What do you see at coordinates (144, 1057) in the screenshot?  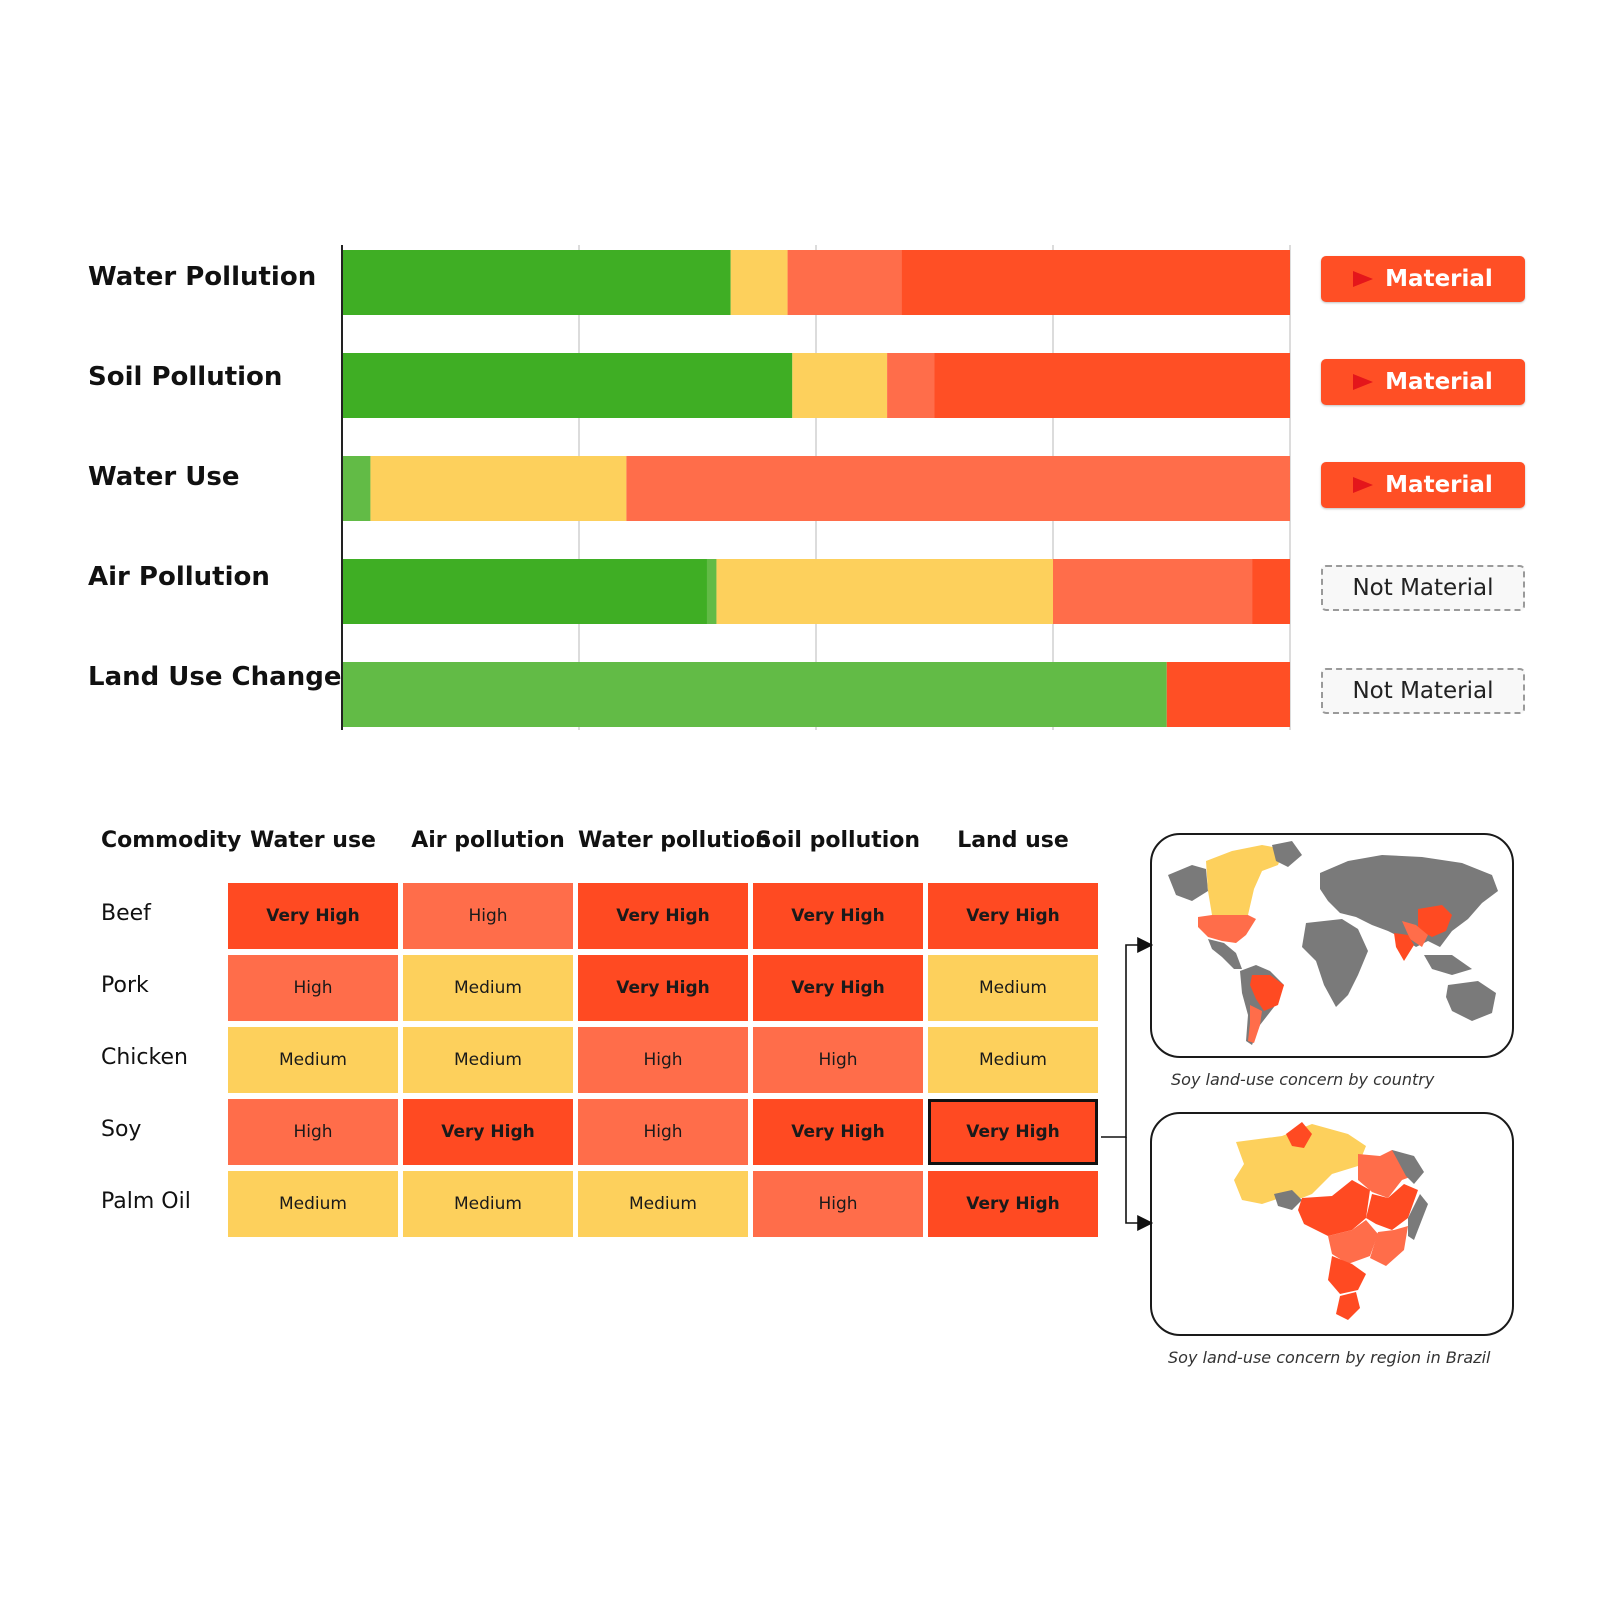 I see `table-row-label: Chicken` at bounding box center [144, 1057].